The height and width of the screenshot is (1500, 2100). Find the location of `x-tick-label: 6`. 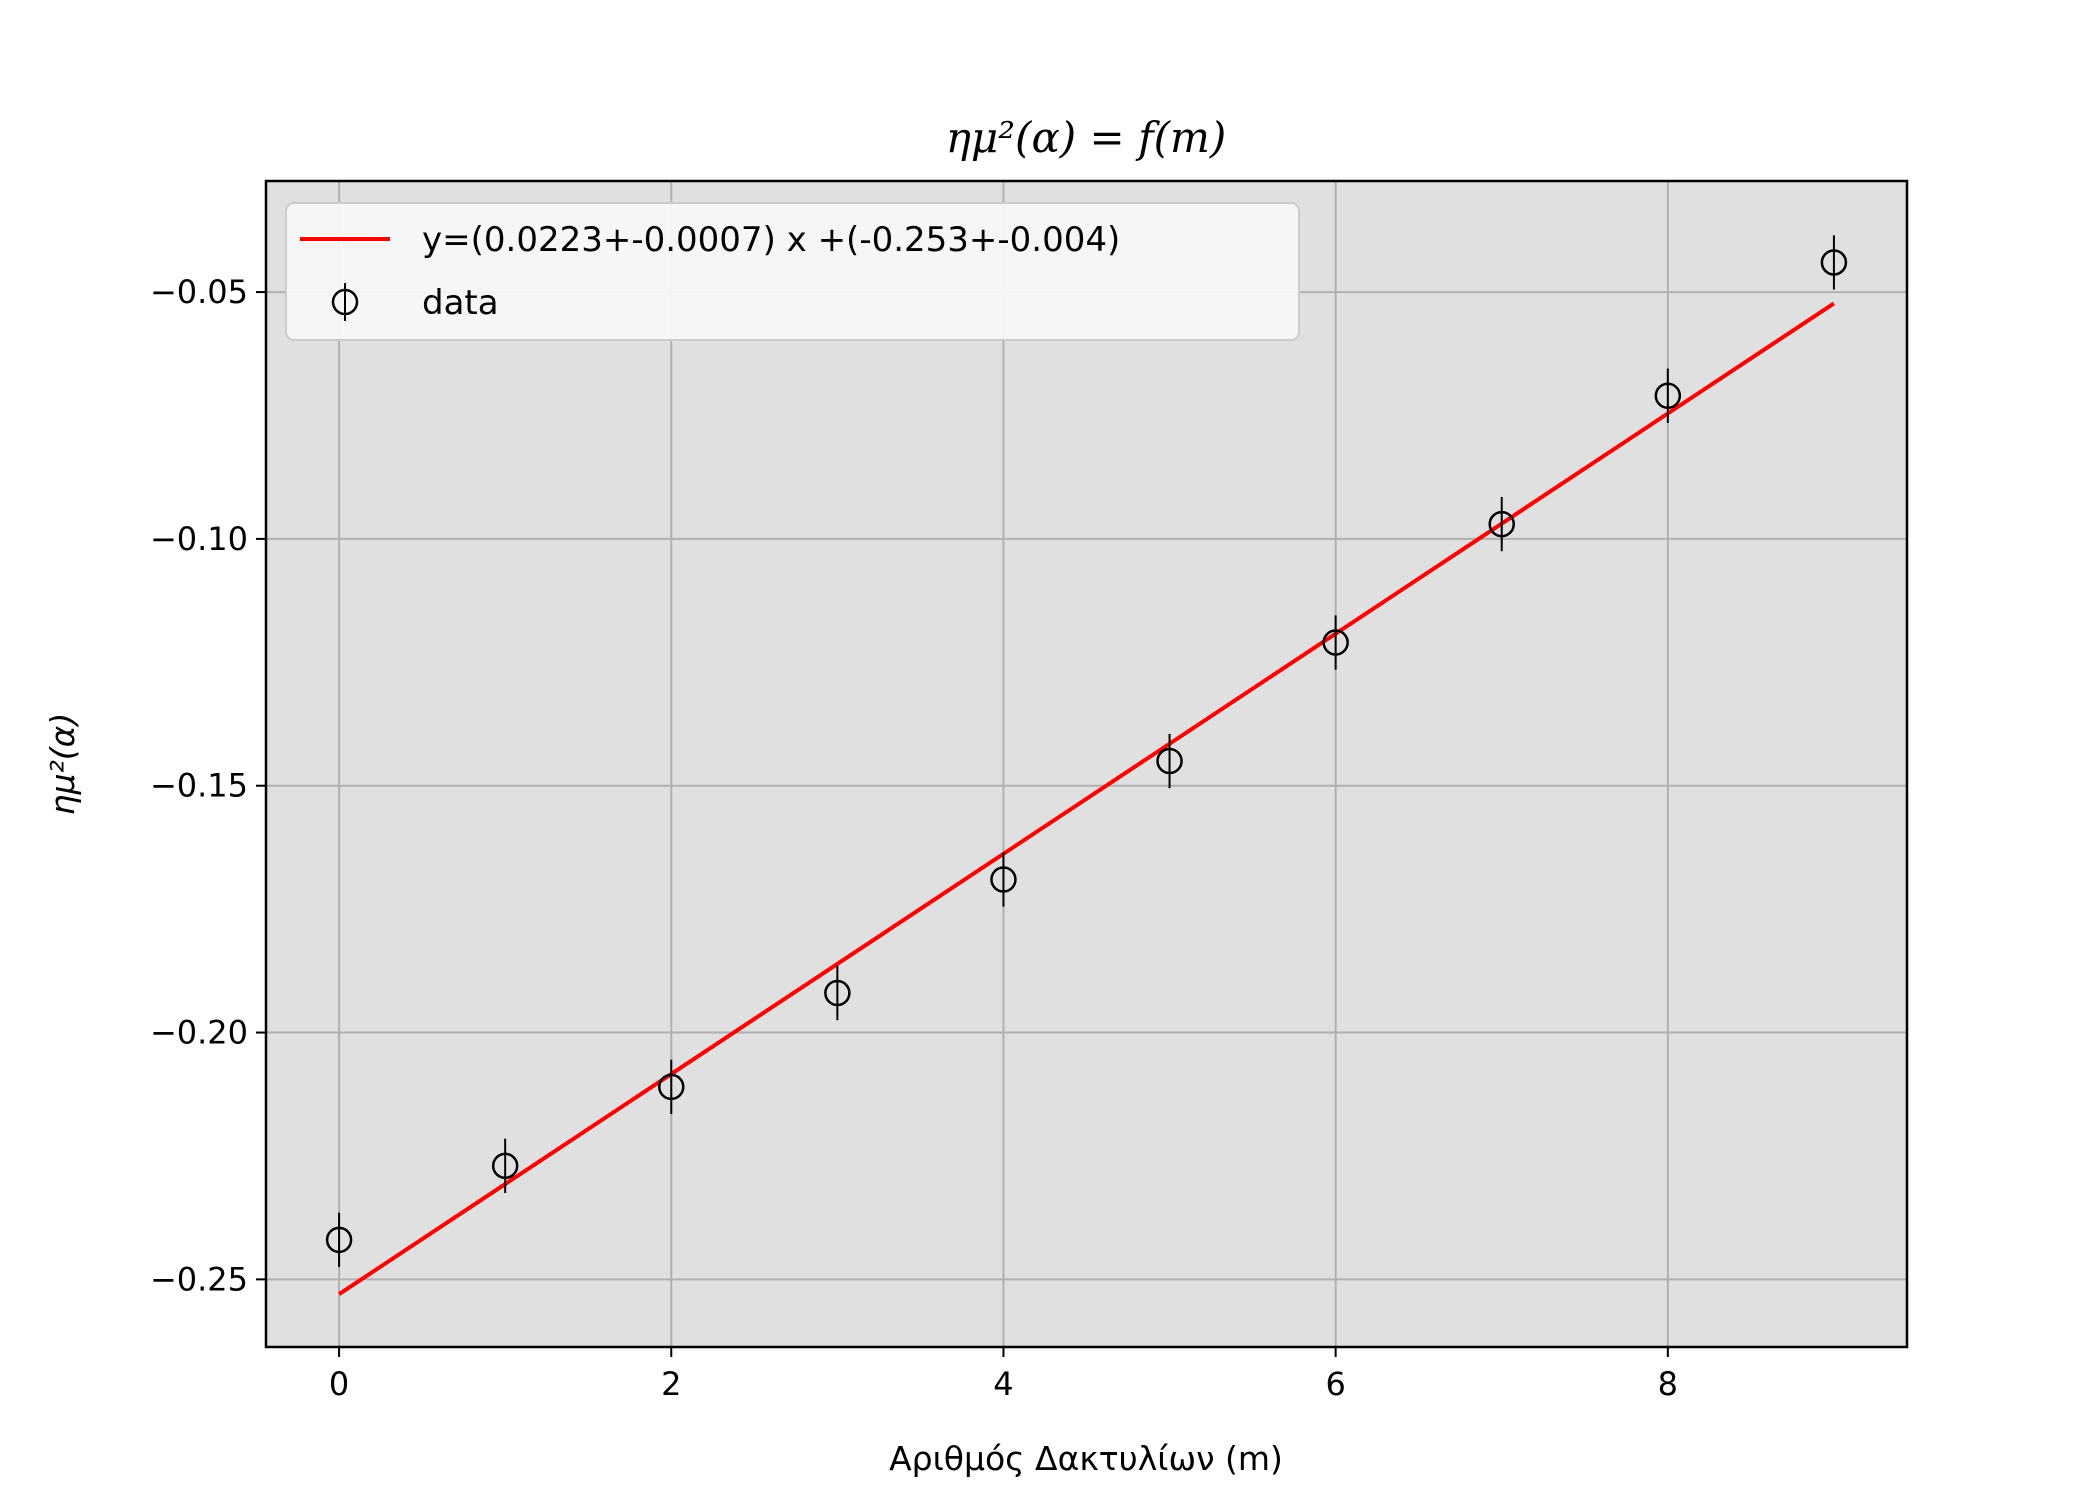

x-tick-label: 6 is located at coordinates (1335, 1384).